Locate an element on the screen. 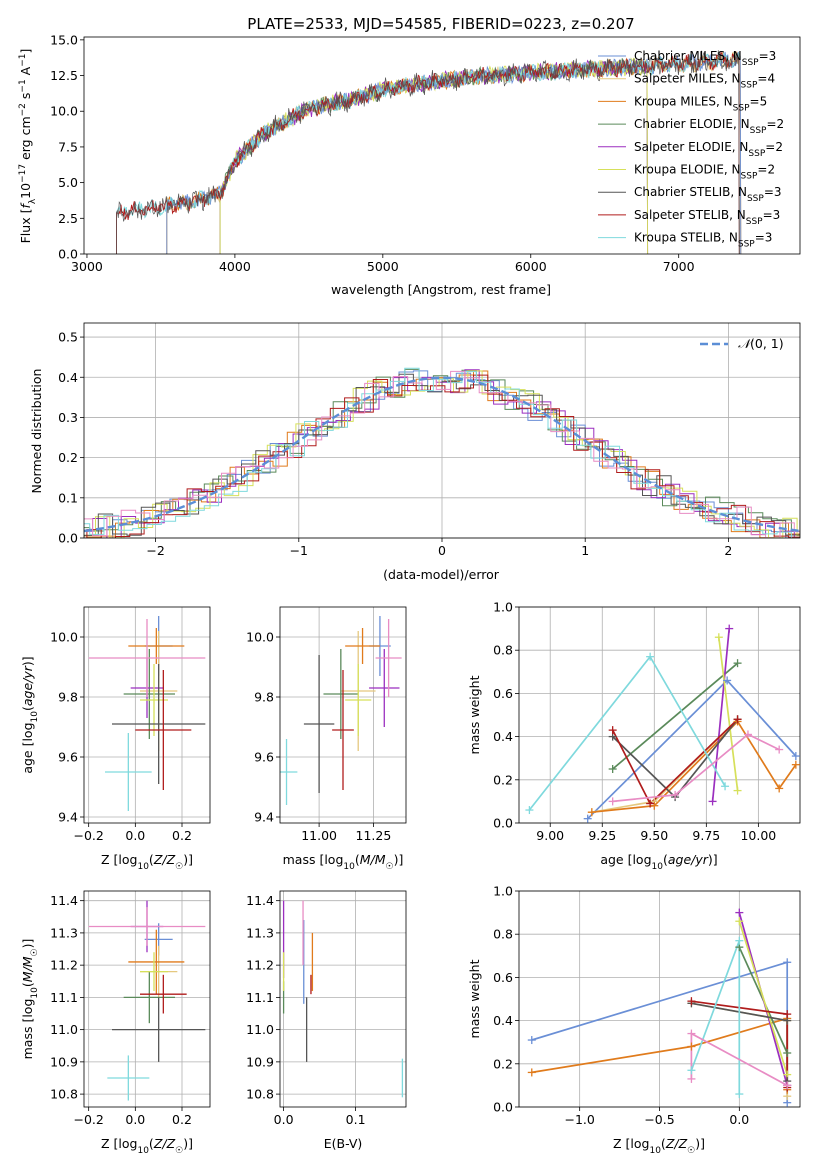  legend-label: Kroupa STELIB, NSSP=3 is located at coordinates (703, 240).